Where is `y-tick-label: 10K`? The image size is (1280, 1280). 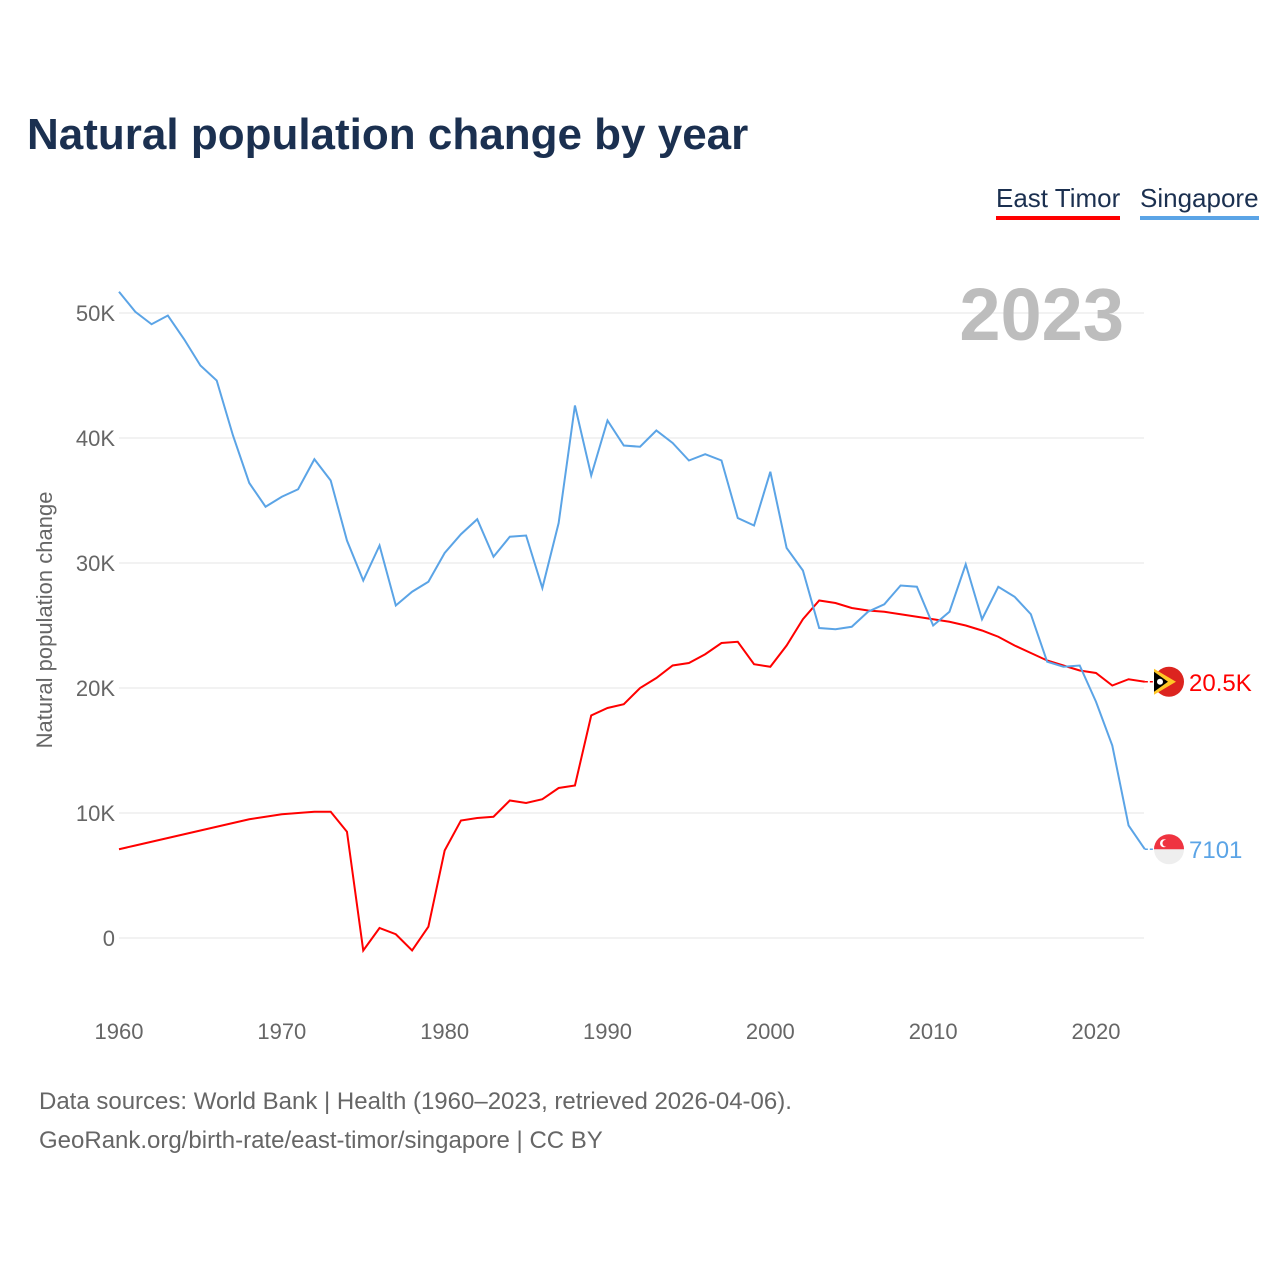 y-tick-label: 10K is located at coordinates (95, 813).